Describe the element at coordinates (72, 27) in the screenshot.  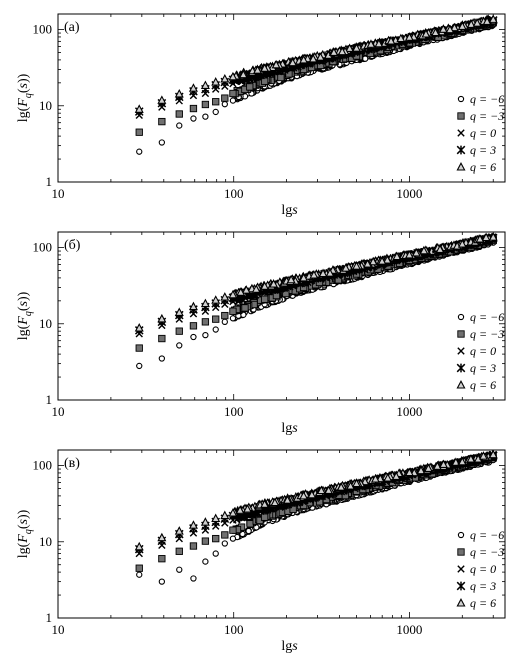
I see `panel-label: (а)` at that location.